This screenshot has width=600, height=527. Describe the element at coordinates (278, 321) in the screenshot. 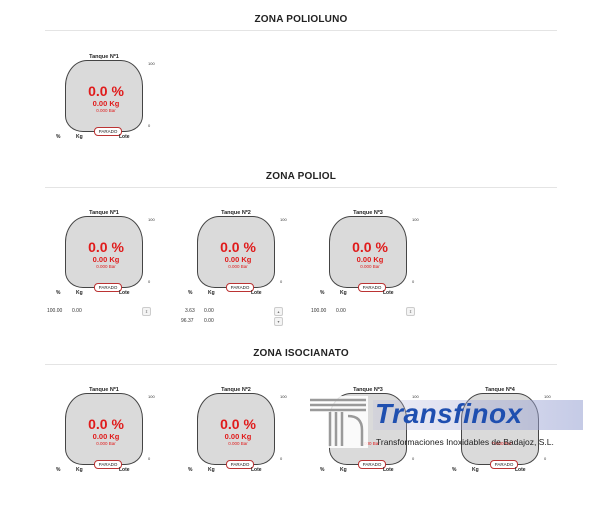

I see `row-spinner-down: ▾` at that location.